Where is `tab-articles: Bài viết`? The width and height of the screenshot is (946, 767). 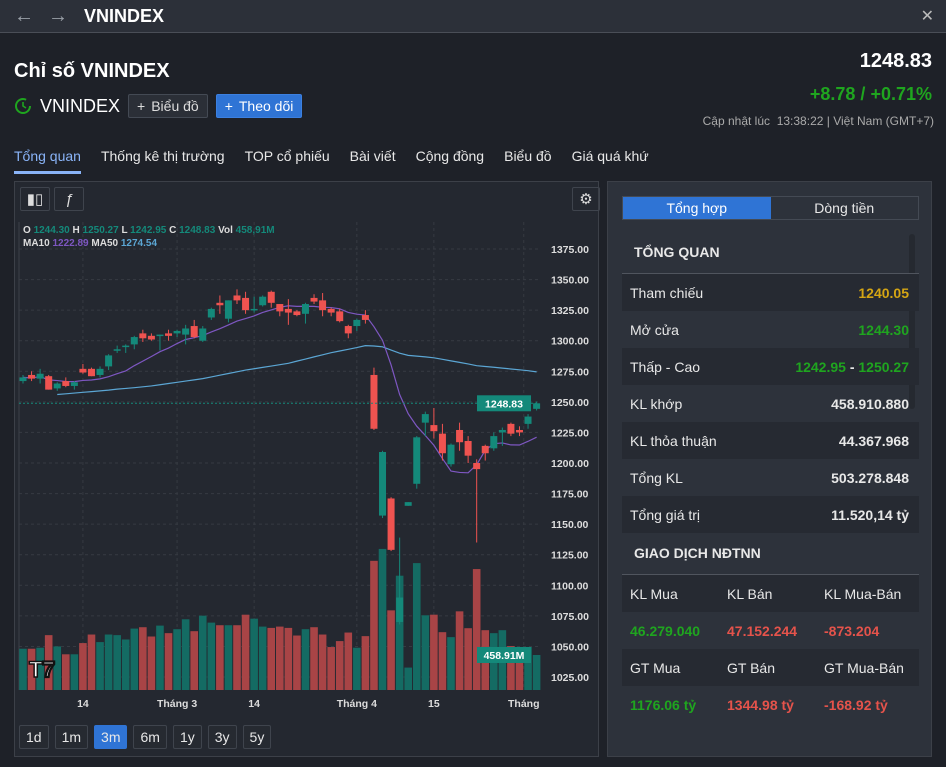
tab-articles: Bài viết is located at coordinates (372, 156).